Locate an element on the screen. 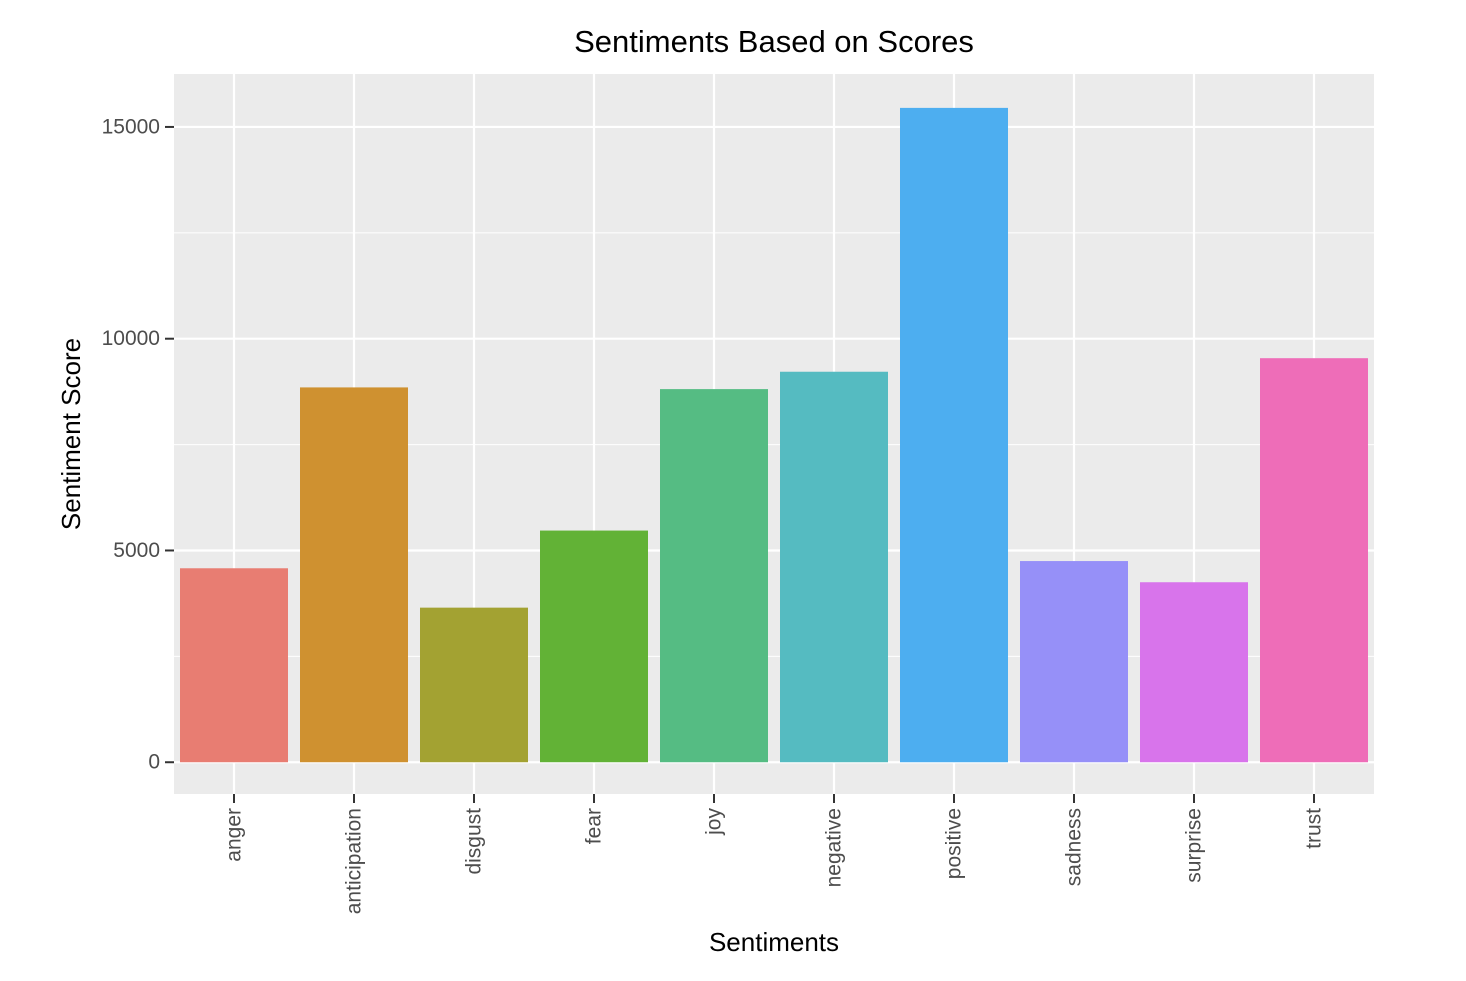 Image resolution: width=1466 pixels, height=981 pixels. bar-anticipation is located at coordinates (354, 575).